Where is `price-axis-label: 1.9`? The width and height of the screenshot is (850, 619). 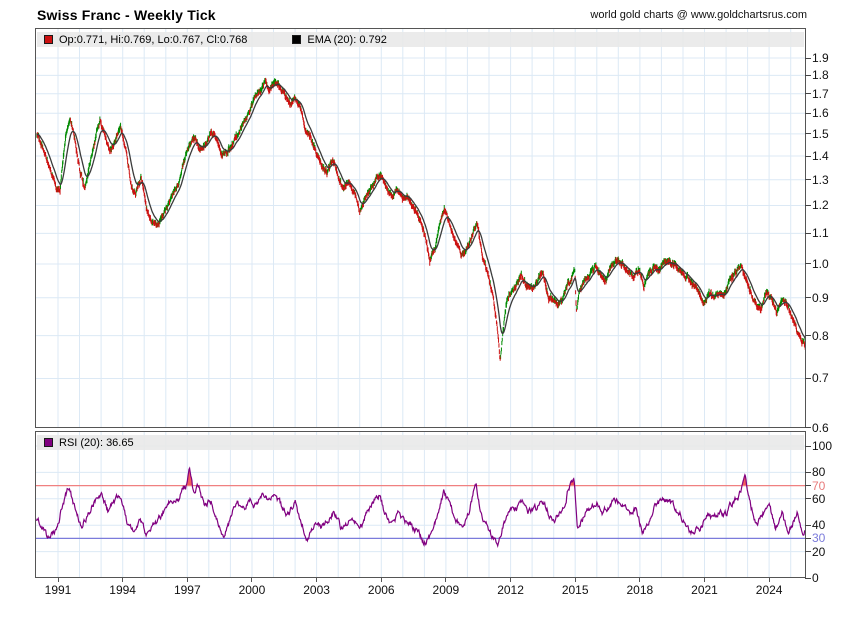 price-axis-label: 1.9 is located at coordinates (820, 58).